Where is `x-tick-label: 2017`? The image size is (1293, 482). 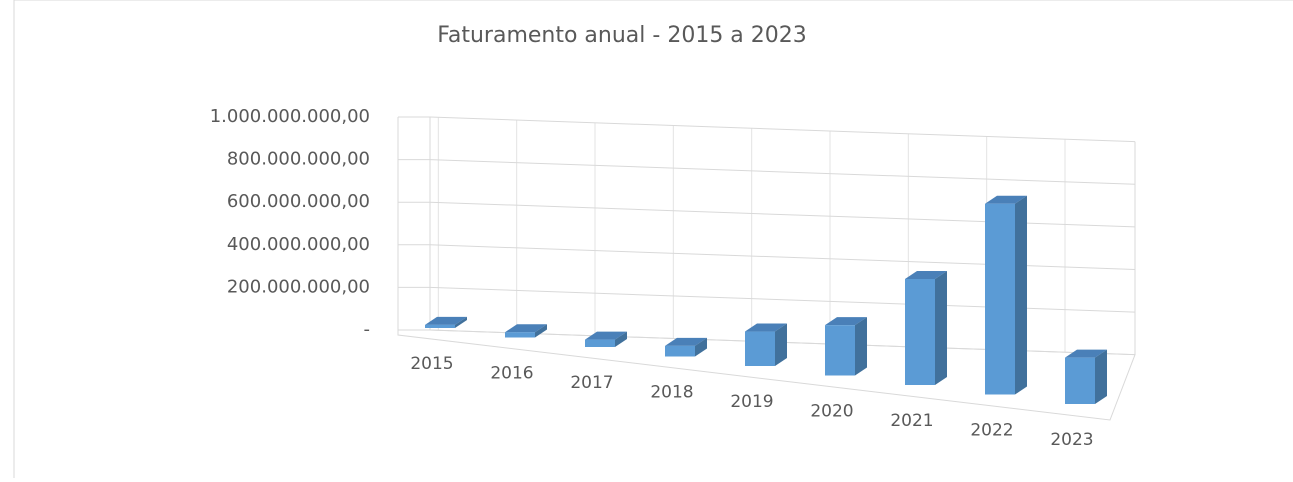
x-tick-label: 2017 is located at coordinates (591, 383).